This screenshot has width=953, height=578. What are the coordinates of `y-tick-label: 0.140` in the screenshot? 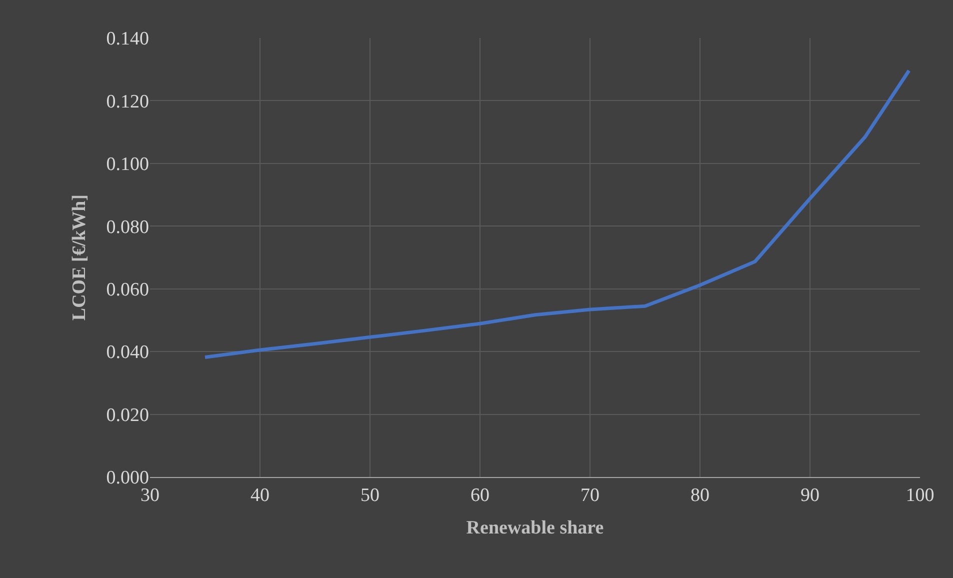 It's located at (127, 39).